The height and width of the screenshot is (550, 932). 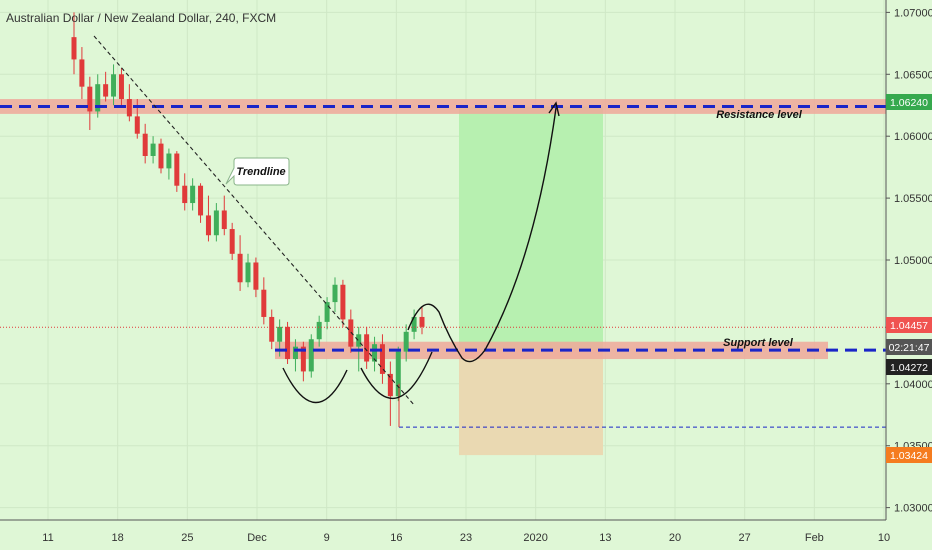 What do you see at coordinates (913, 385) in the screenshot?
I see `price-tick-label: 1.04000` at bounding box center [913, 385].